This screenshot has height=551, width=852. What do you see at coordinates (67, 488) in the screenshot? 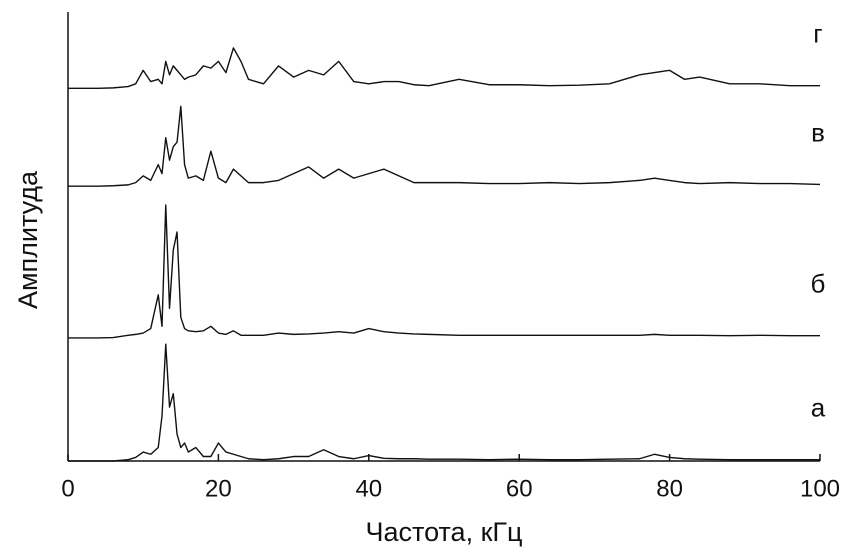
I see `x-tick-label: 0` at bounding box center [67, 488].